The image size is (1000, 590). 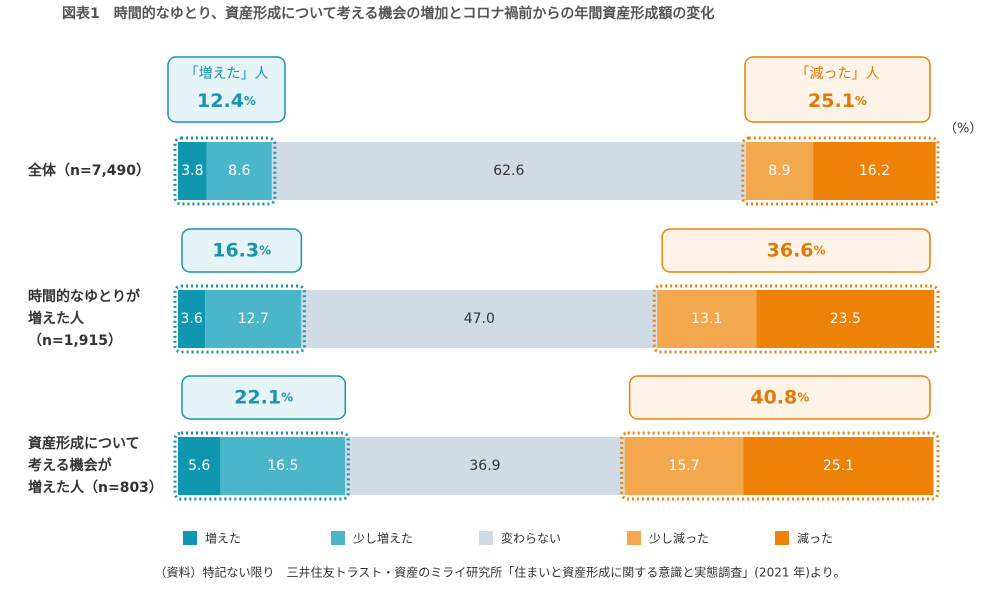 What do you see at coordinates (95, 487) in the screenshot?
I see `category-label: 増えた人（n=803）` at bounding box center [95, 487].